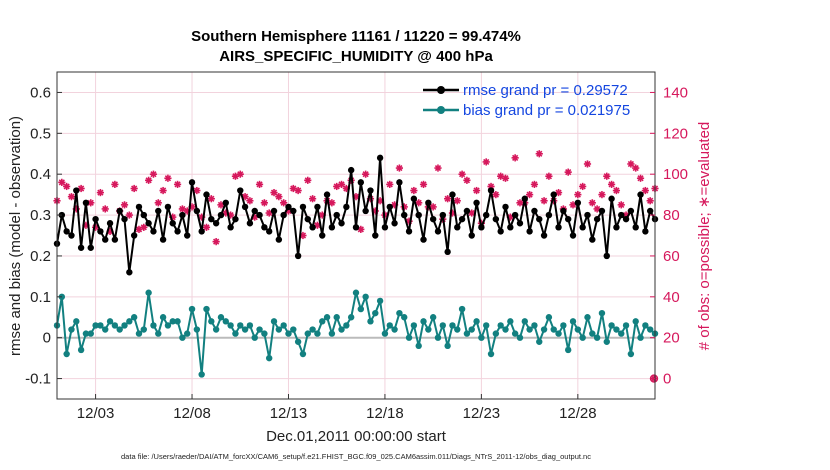  Describe the element at coordinates (96, 413) in the screenshot. I see `x-tick-label: 12/03` at that location.